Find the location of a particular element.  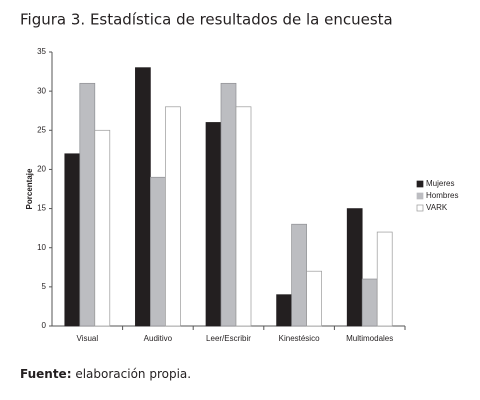

legend-label: VARK is located at coordinates (437, 207).